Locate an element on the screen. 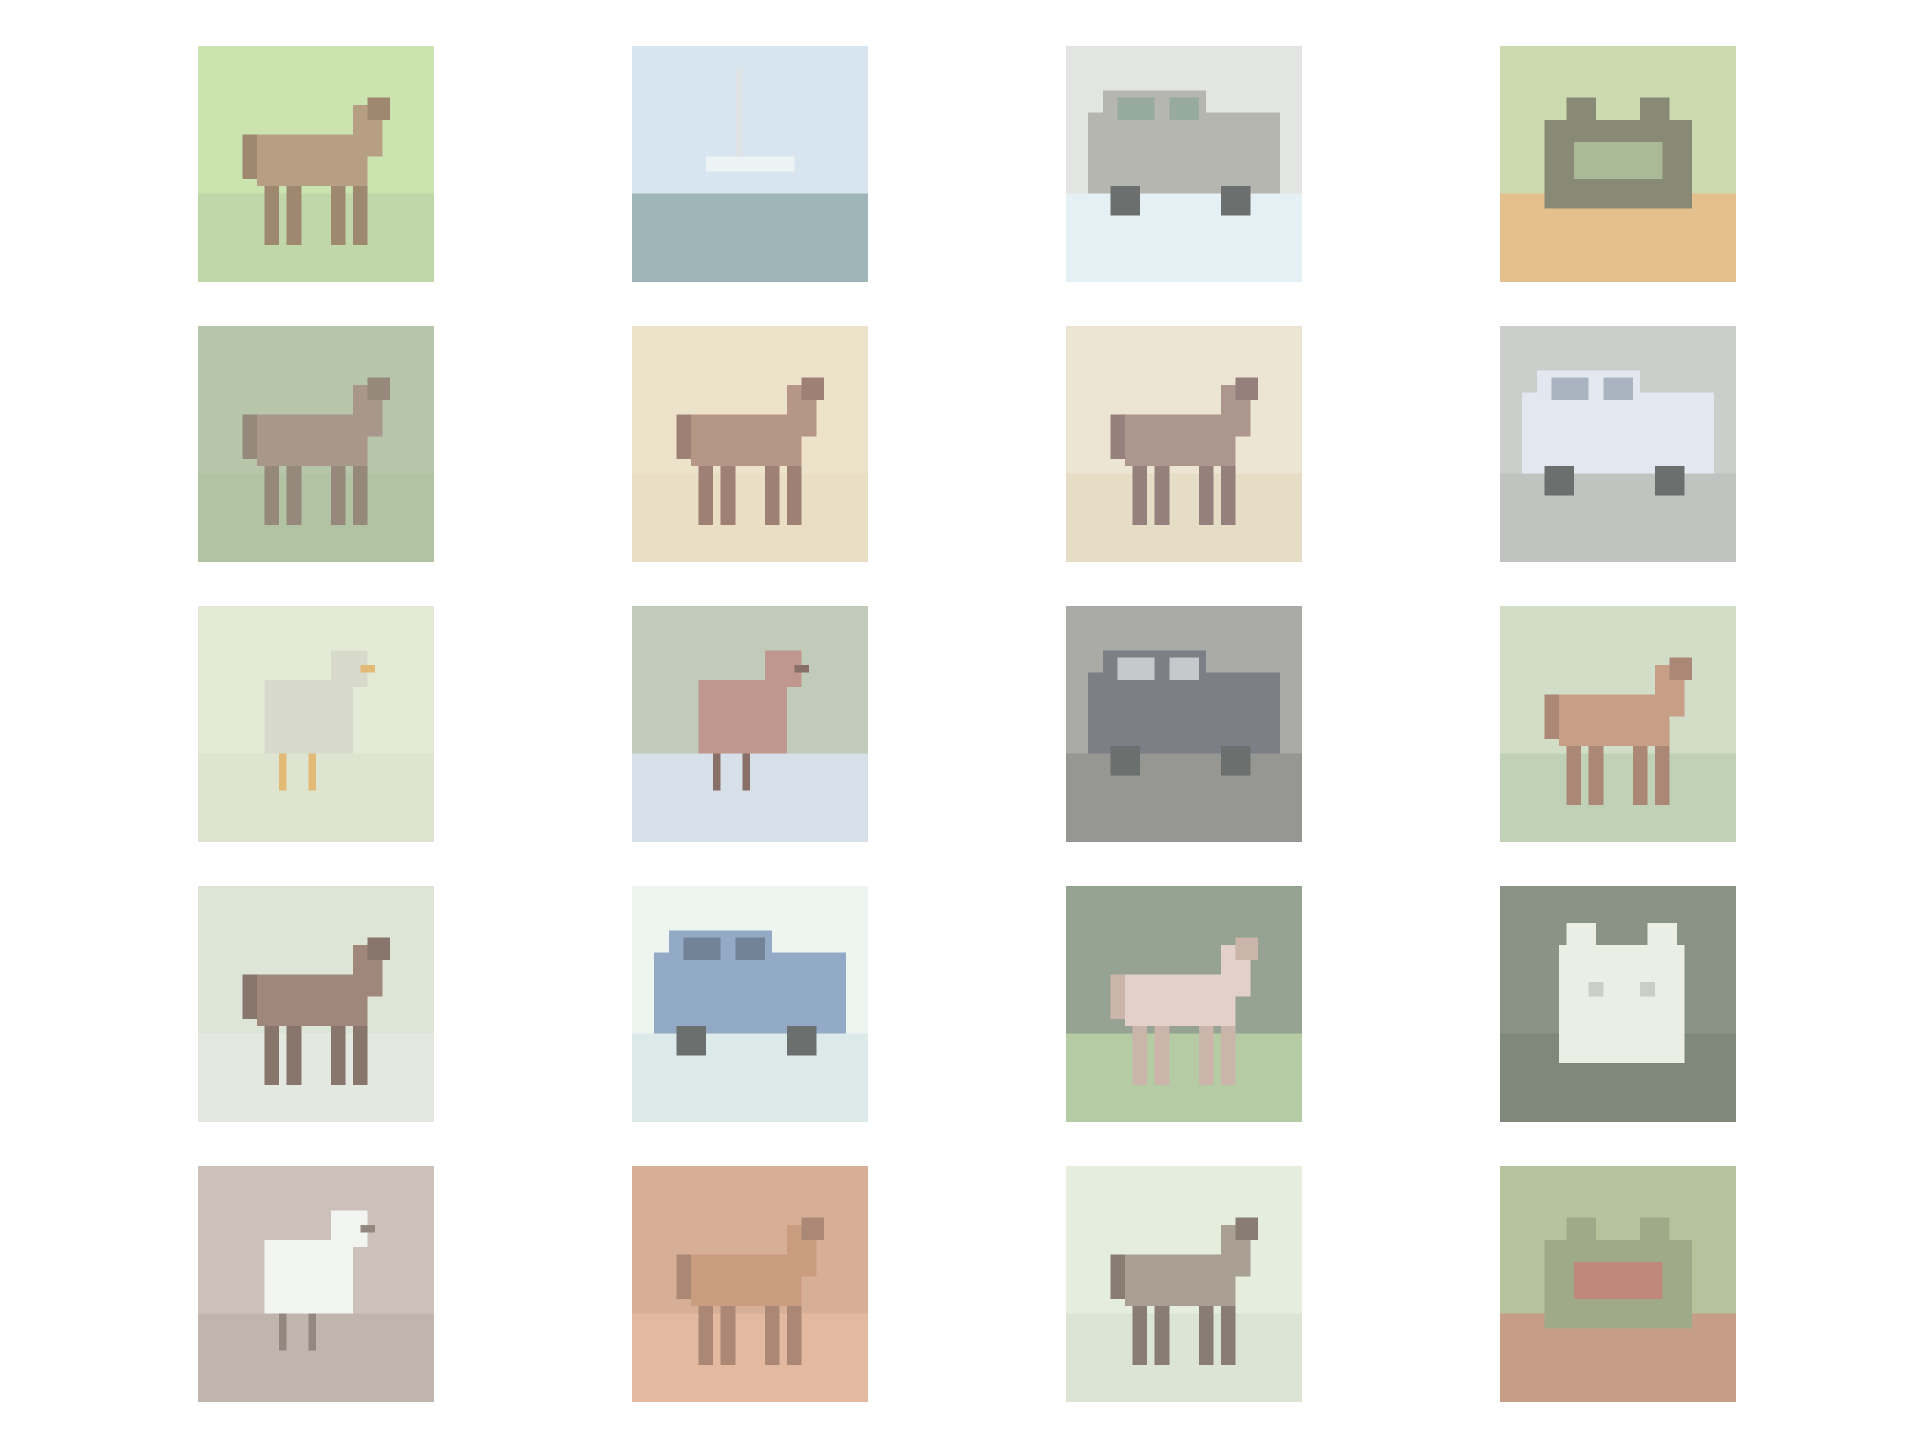 This screenshot has height=1440, width=1920. image-tile-ship is located at coordinates (750, 164).